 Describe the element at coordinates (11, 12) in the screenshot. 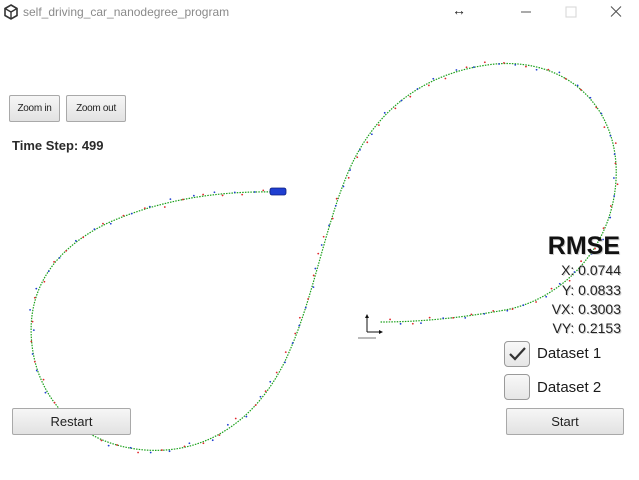

I see `unity-icon` at that location.